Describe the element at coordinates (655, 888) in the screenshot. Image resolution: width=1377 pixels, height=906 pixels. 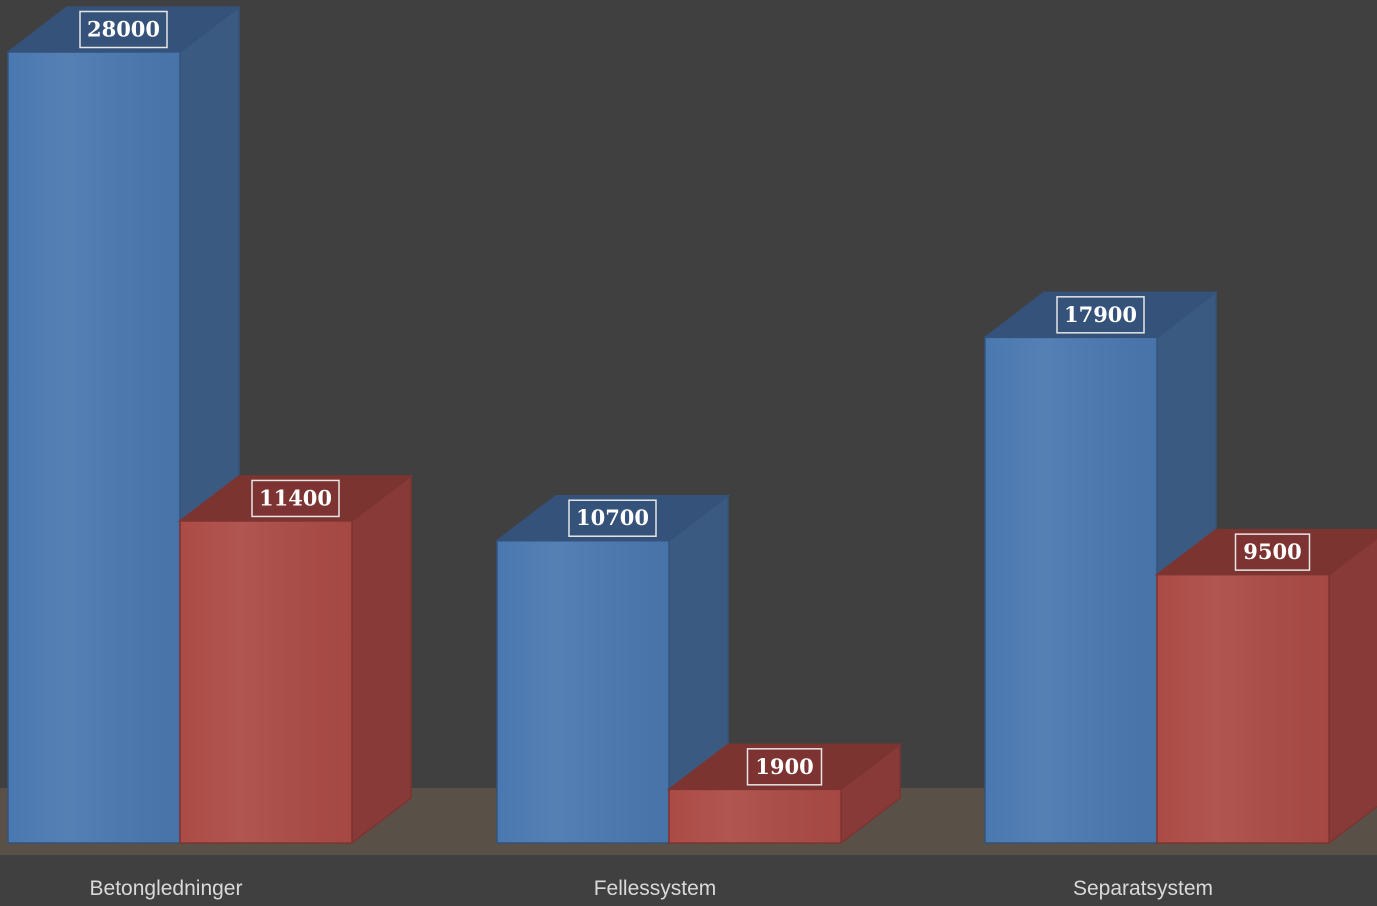
I see `category-label-fellessystem: Fellessystem` at that location.